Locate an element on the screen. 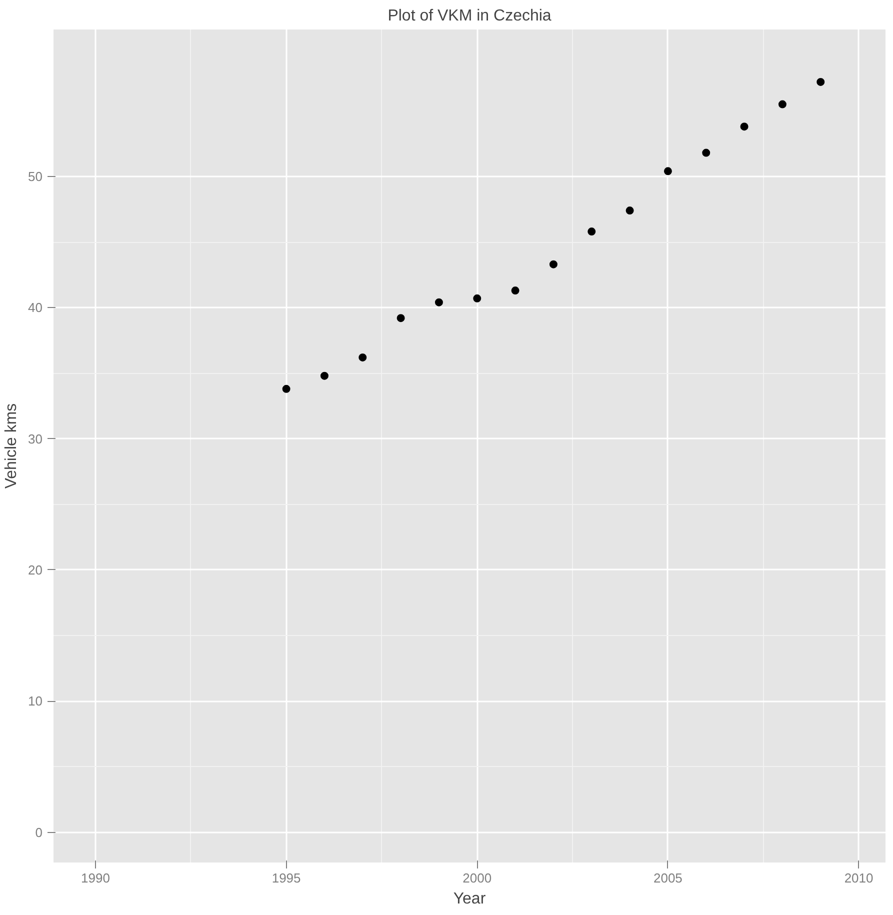  x-tick-label: 2010 is located at coordinates (859, 878).